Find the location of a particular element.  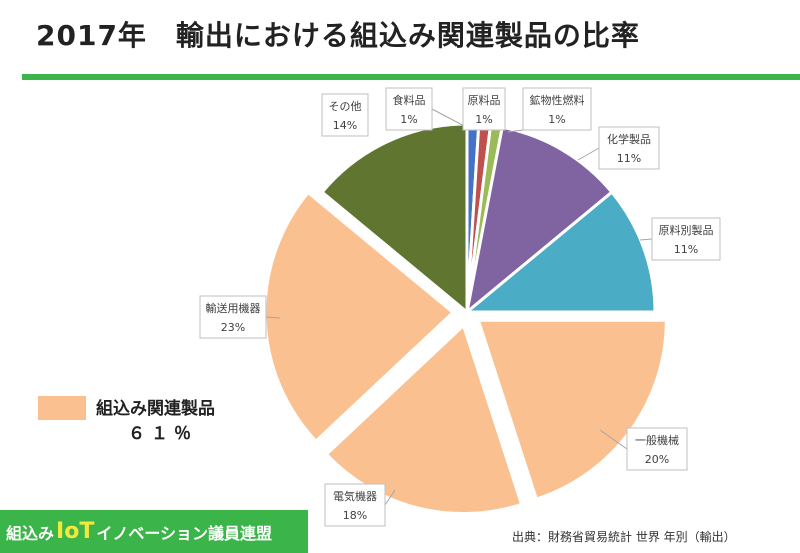

slice-label: 一般機械 is located at coordinates (657, 440).